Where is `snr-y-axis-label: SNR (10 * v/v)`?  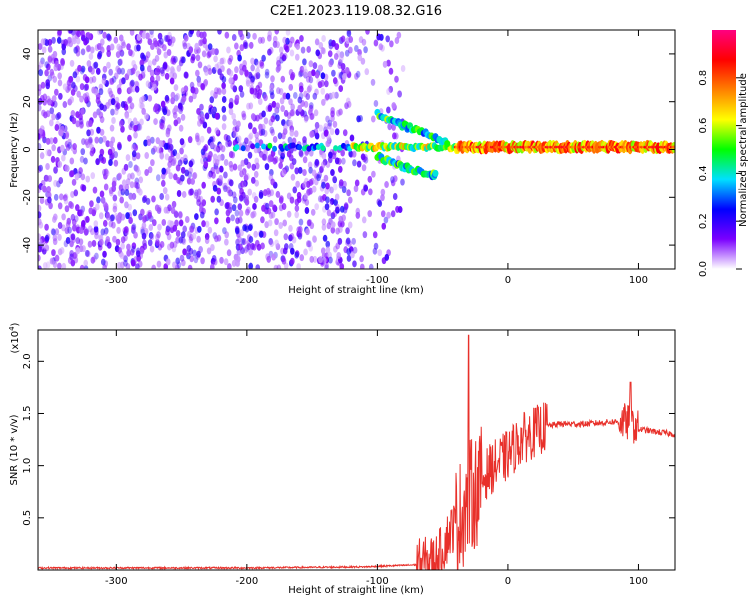 snr-y-axis-label: SNR (10 * v/v) is located at coordinates (14, 449).